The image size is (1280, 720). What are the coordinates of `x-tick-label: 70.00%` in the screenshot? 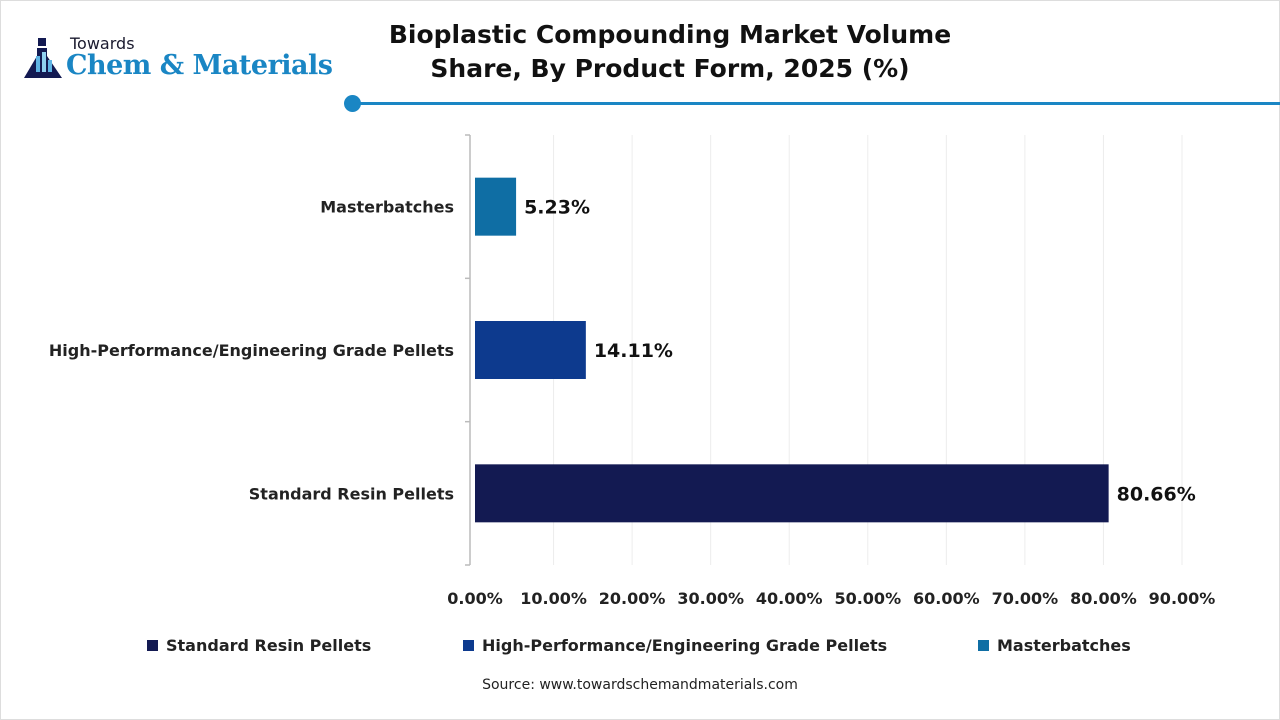 It's located at (1025, 598).